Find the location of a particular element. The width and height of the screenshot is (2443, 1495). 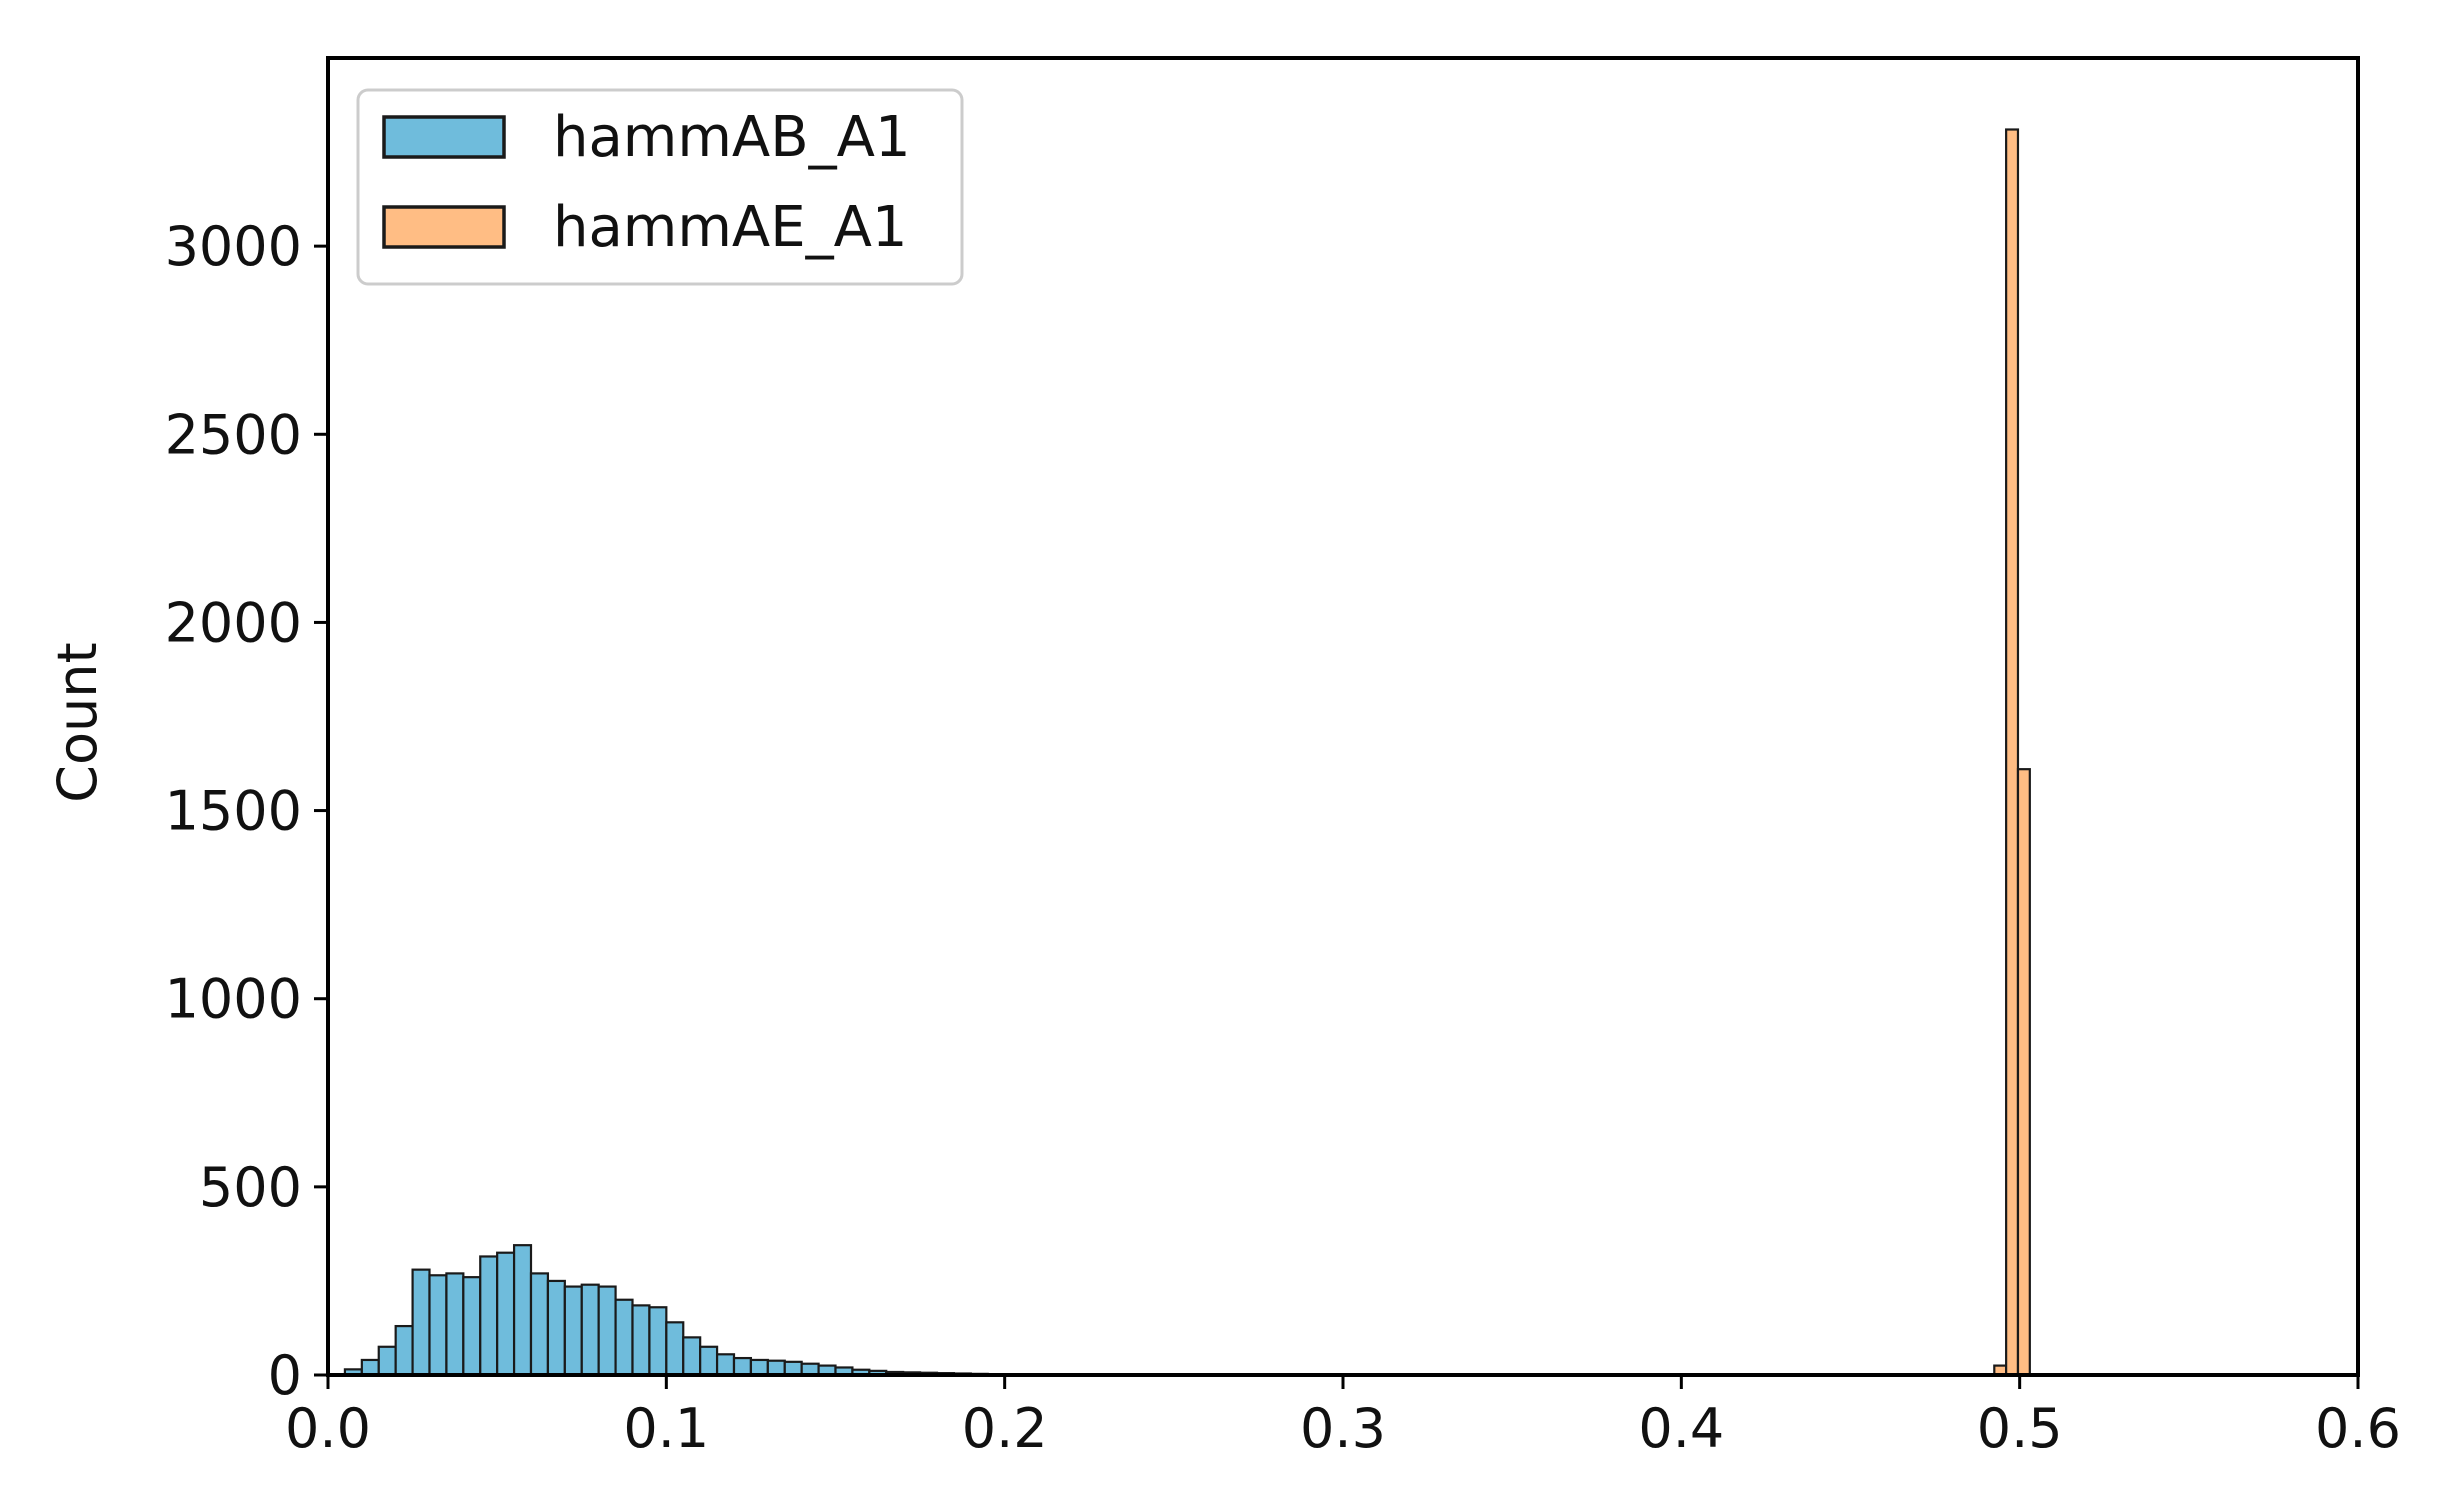

x-tick-label-4: 0.4 is located at coordinates (1681, 1428).